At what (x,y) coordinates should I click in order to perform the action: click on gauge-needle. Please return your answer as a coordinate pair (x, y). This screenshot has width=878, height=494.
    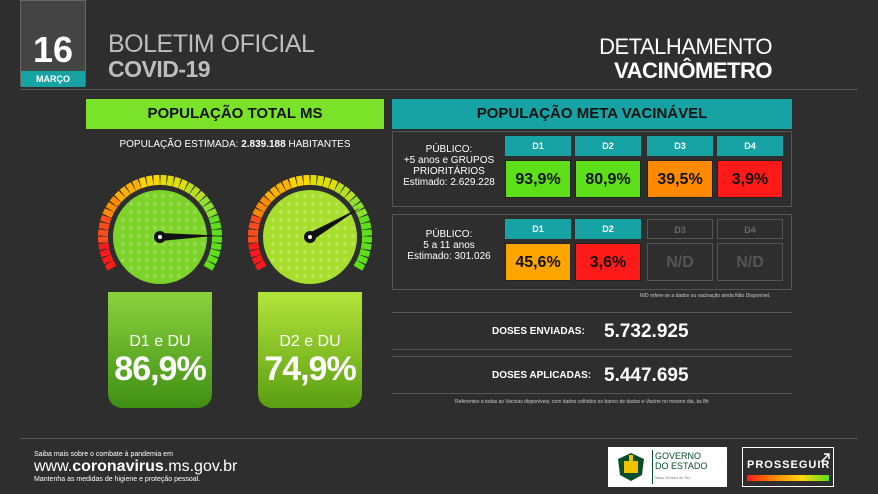
    Looking at the image, I should click on (334, 224).